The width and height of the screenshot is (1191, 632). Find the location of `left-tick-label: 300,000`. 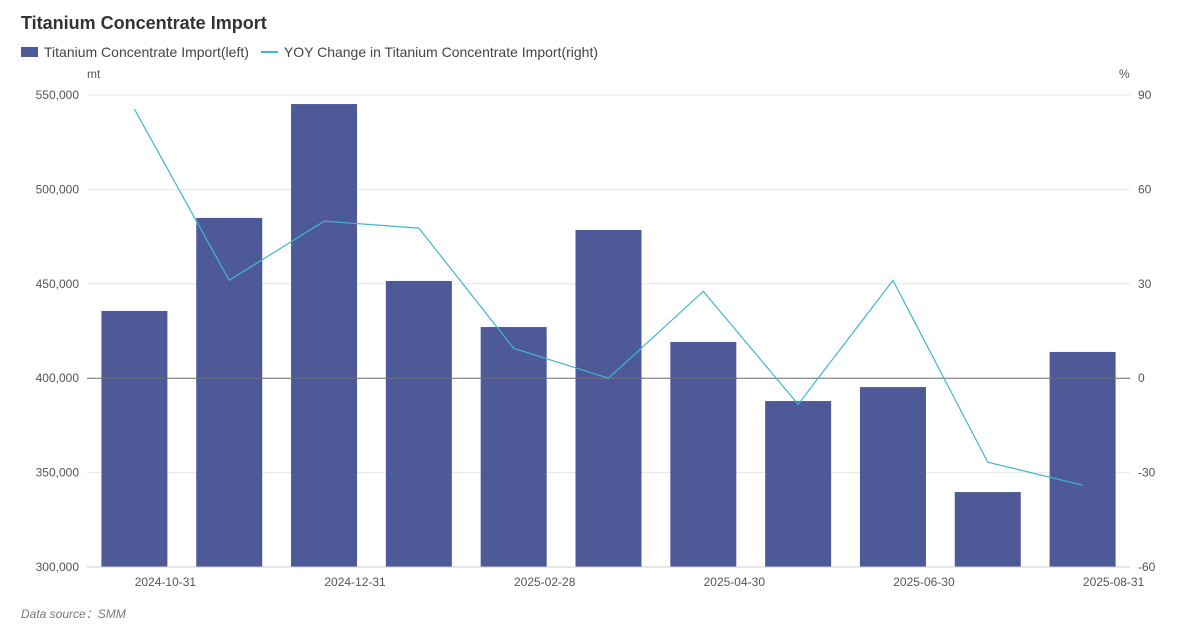

left-tick-label: 300,000 is located at coordinates (58, 567).